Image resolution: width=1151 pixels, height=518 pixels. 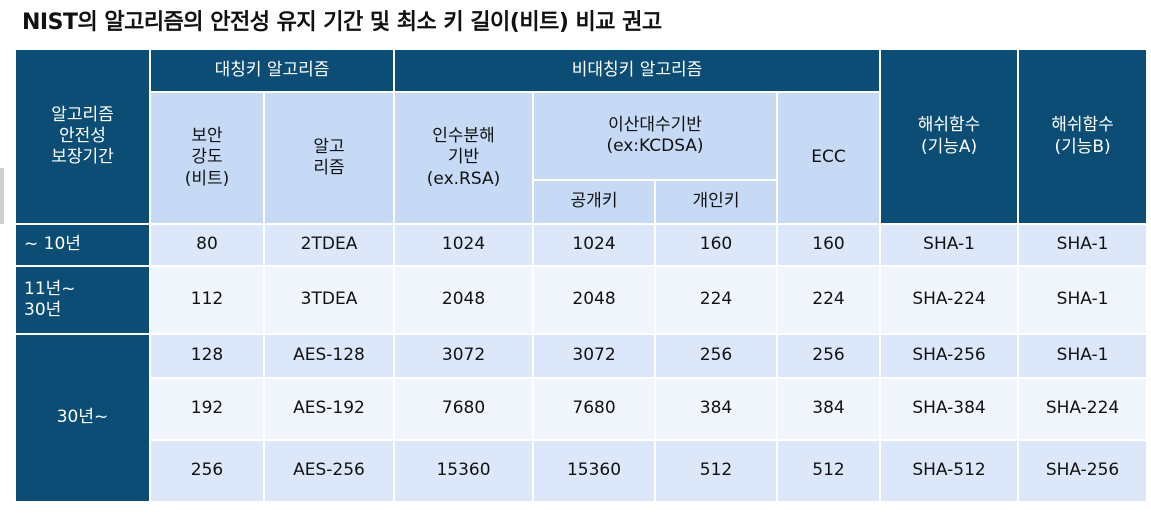 What do you see at coordinates (829, 471) in the screenshot?
I see `ecc-cell: 512` at bounding box center [829, 471].